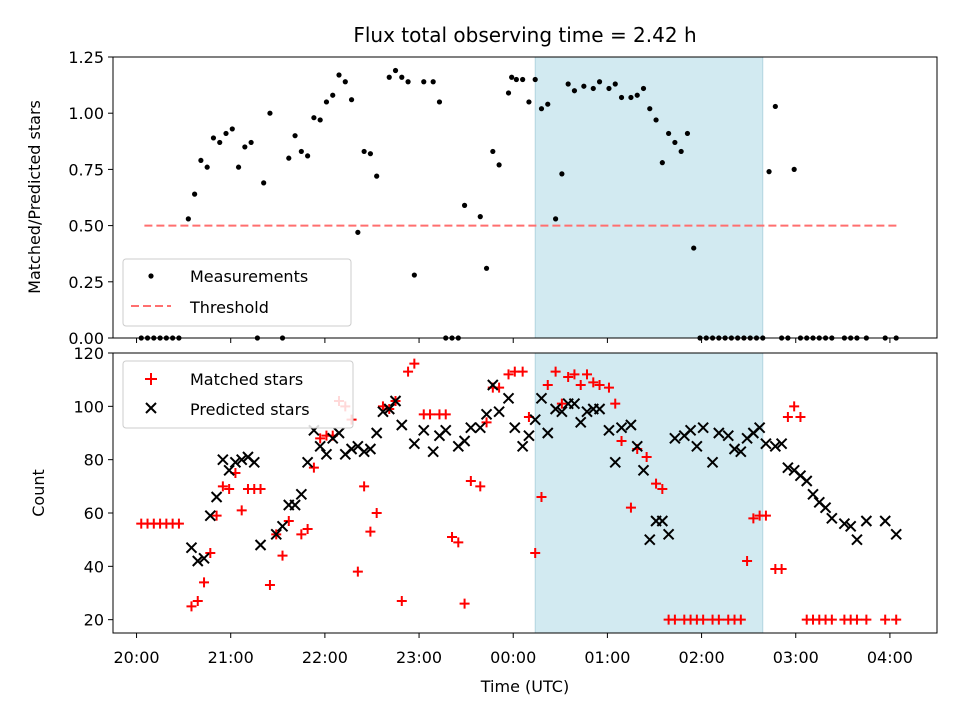 The width and height of the screenshot is (960, 724). I want to click on x-tick-label: 04:00, so click(890, 657).